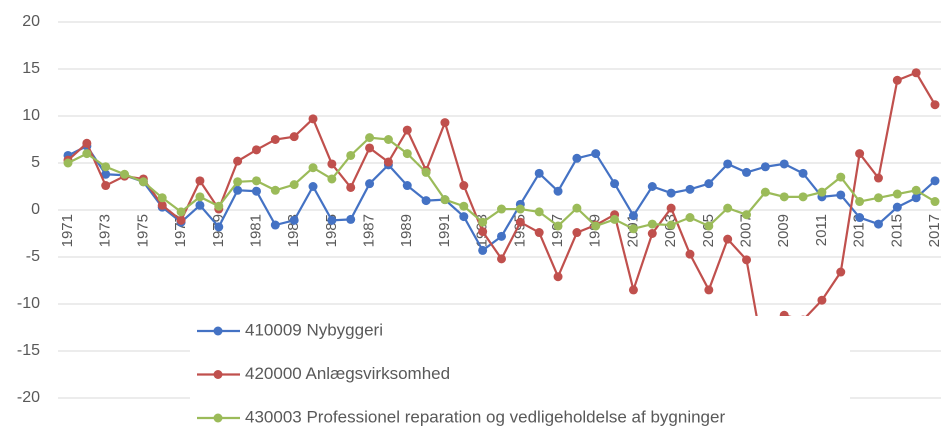  I want to click on y-tick-label: 5, so click(35, 162).